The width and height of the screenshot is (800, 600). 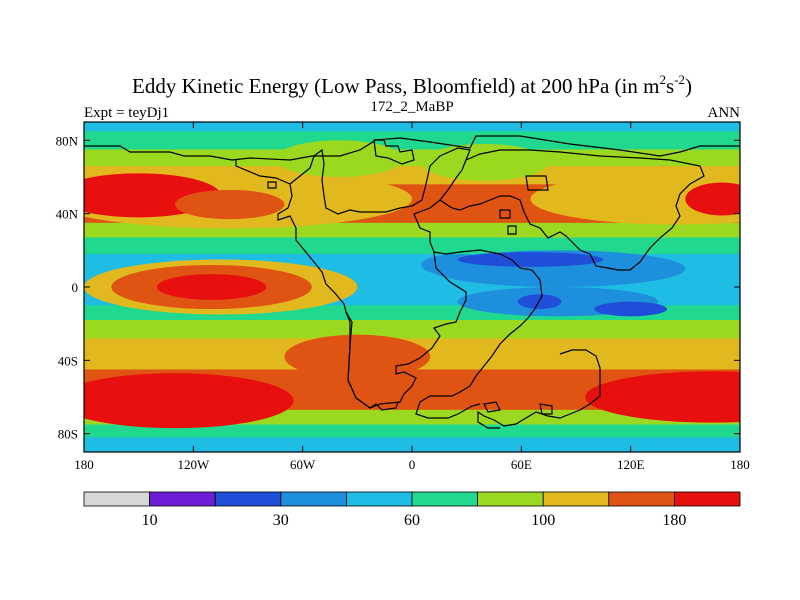 I want to click on coastline-eurasia, so click(x=572, y=210).